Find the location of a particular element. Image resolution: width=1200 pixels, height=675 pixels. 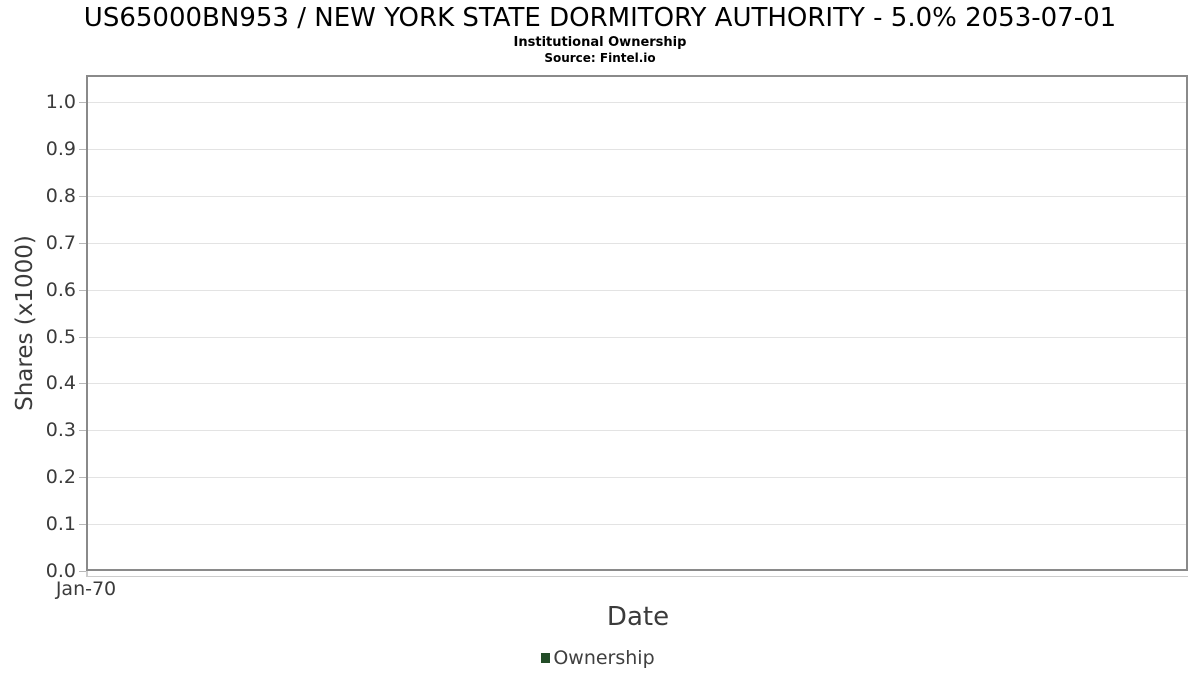

y-tick-label: 0.5 is located at coordinates (60, 337).